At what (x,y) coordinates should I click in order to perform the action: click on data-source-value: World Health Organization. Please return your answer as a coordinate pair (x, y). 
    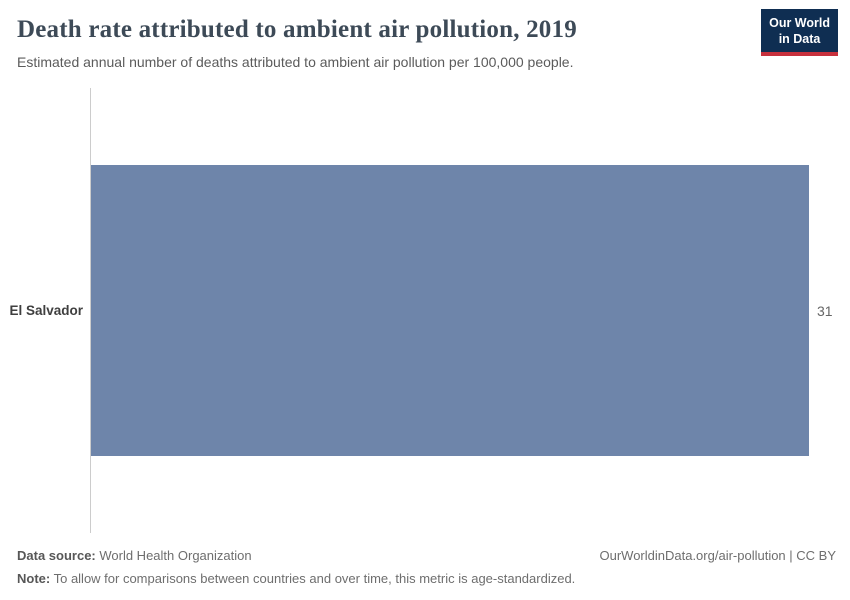
    Looking at the image, I should click on (173, 555).